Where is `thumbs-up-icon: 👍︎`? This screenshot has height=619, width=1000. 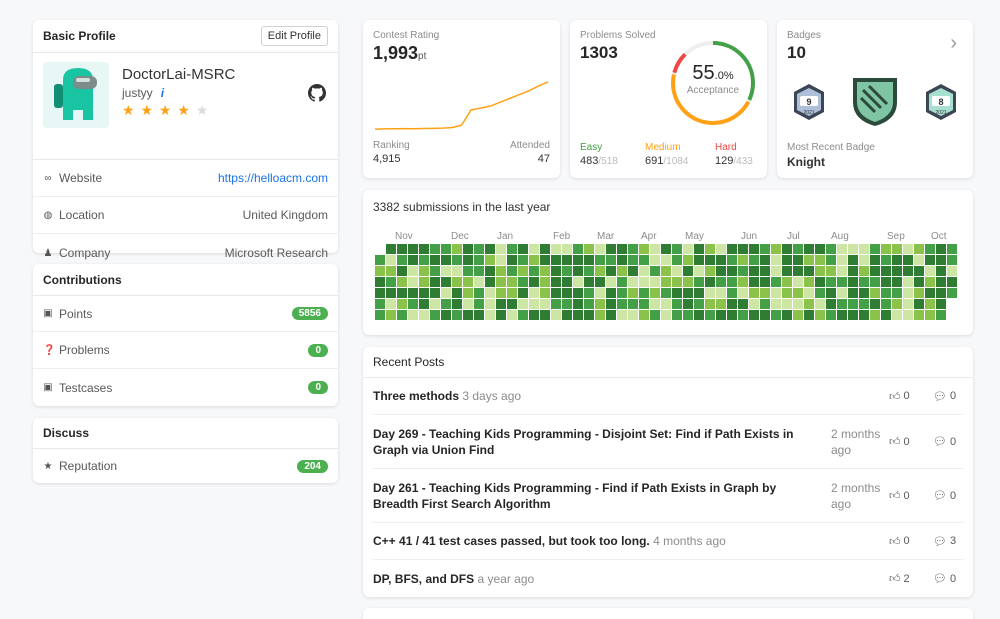 thumbs-up-icon: 👍︎ is located at coordinates (895, 579).